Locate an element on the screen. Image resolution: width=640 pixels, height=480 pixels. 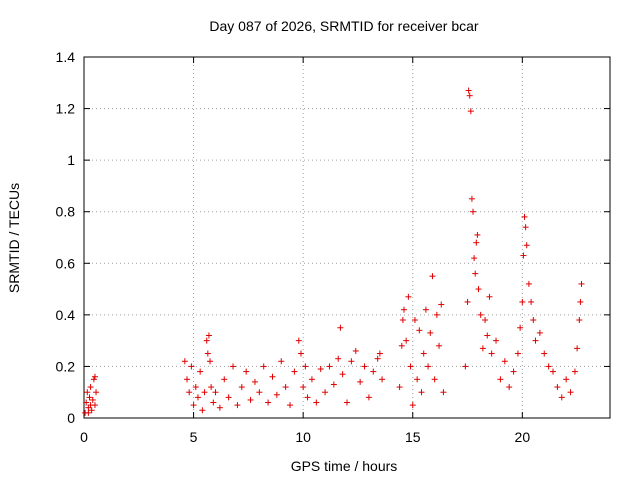
x-tick-label: 10 is located at coordinates (303, 437).